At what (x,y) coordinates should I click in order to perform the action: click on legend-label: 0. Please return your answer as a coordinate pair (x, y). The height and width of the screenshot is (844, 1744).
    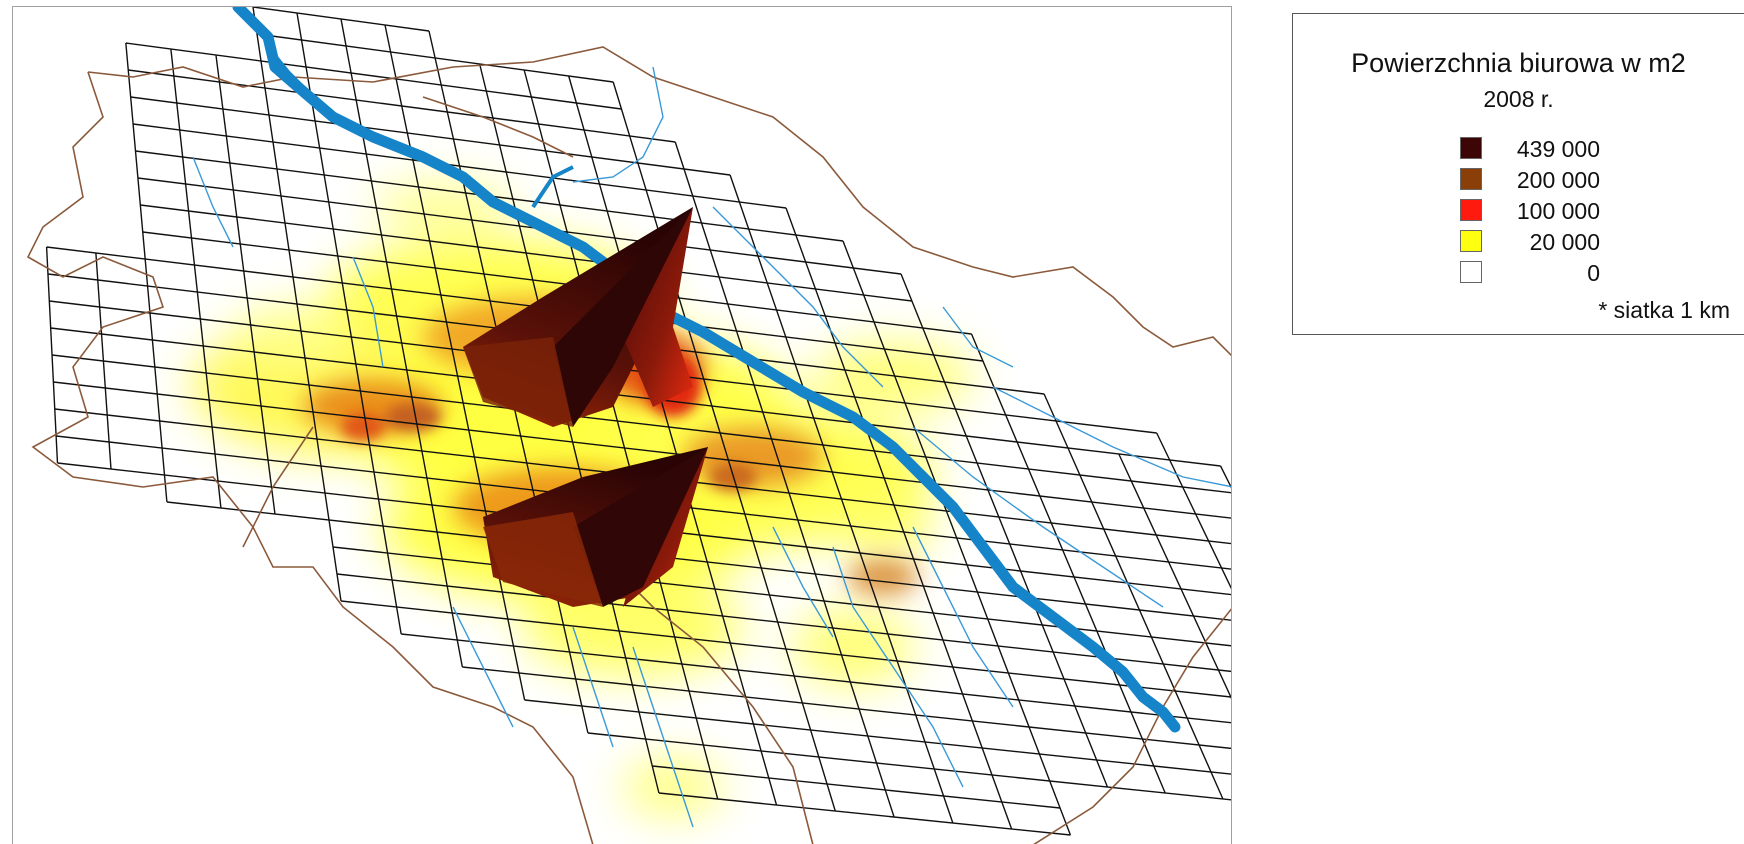
    Looking at the image, I should click on (1593, 273).